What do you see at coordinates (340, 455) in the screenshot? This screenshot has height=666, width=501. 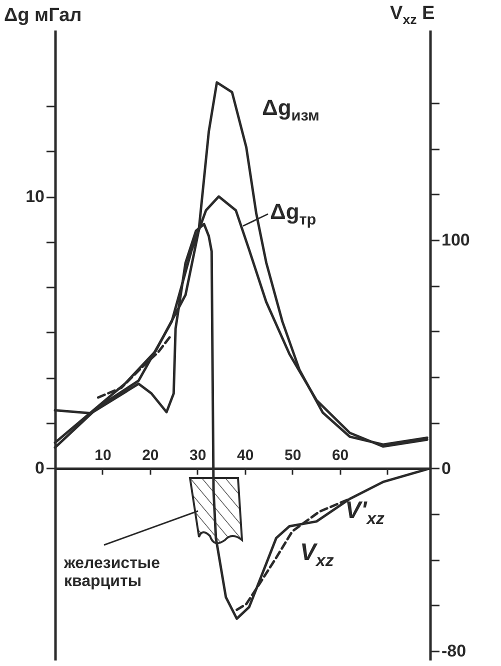 I see `x-tick-label: 60` at bounding box center [340, 455].